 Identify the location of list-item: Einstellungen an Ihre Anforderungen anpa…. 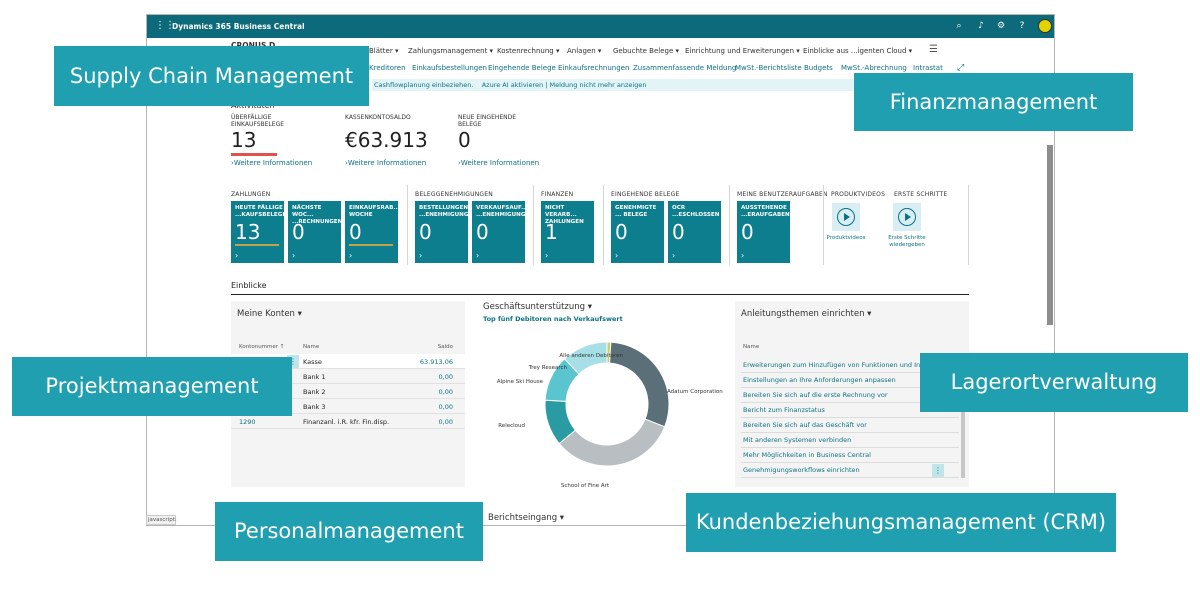
(850, 380).